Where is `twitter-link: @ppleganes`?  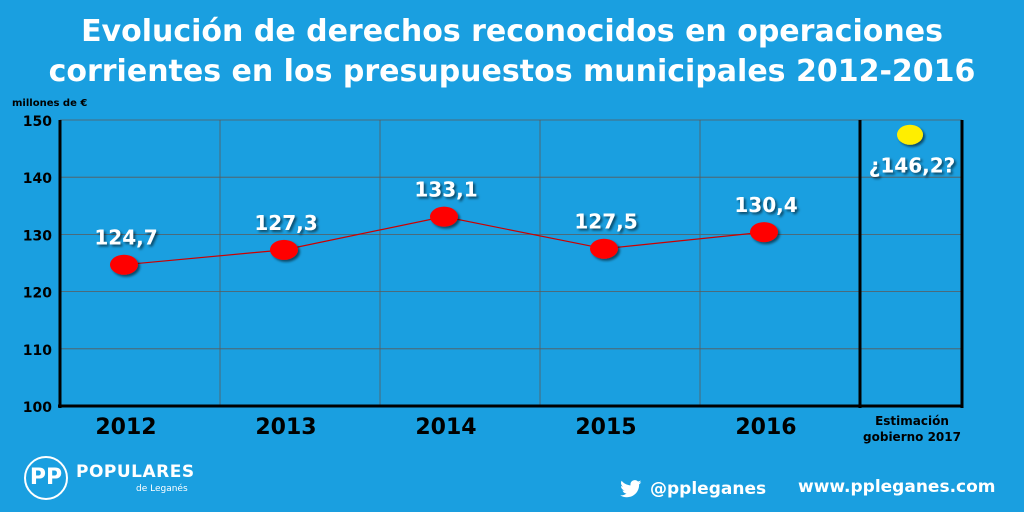 twitter-link: @ppleganes is located at coordinates (693, 489).